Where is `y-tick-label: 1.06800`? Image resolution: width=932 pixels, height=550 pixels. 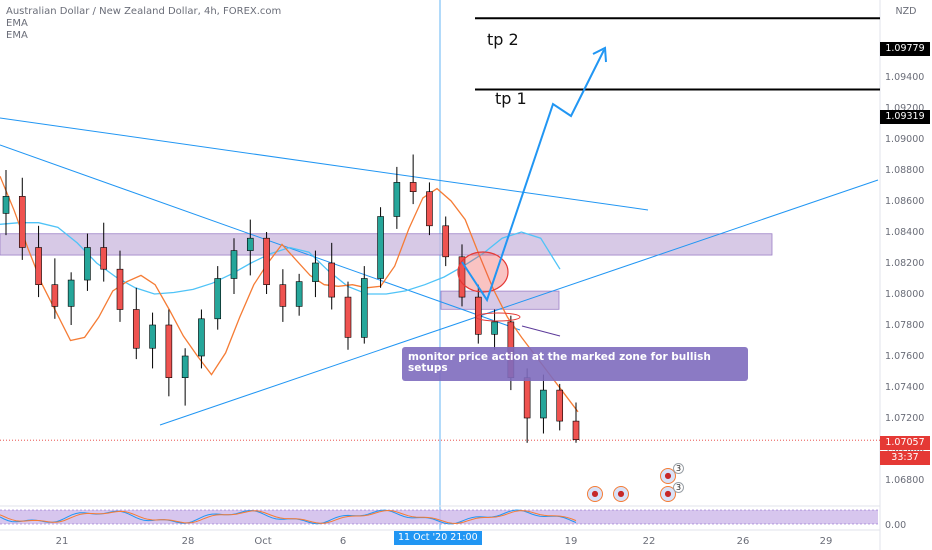
y-tick-label: 1.06800 is located at coordinates (904, 480).